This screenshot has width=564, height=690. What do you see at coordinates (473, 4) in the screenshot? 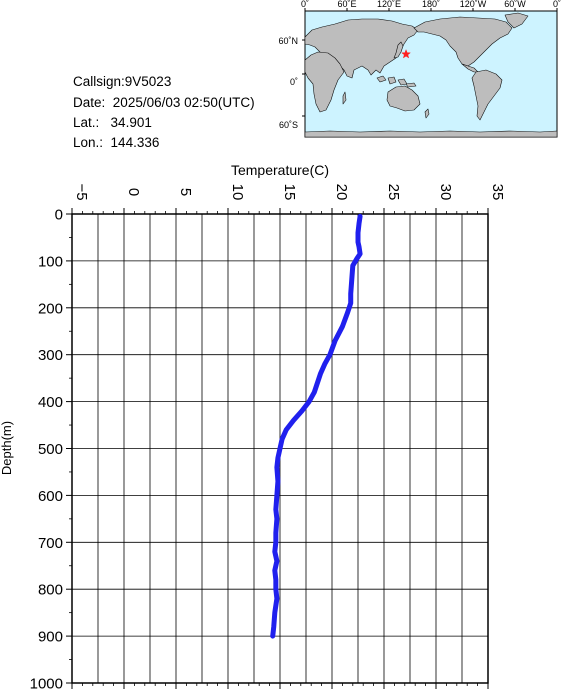
I see `map-lon-label-120w: 120˚W` at bounding box center [473, 4].